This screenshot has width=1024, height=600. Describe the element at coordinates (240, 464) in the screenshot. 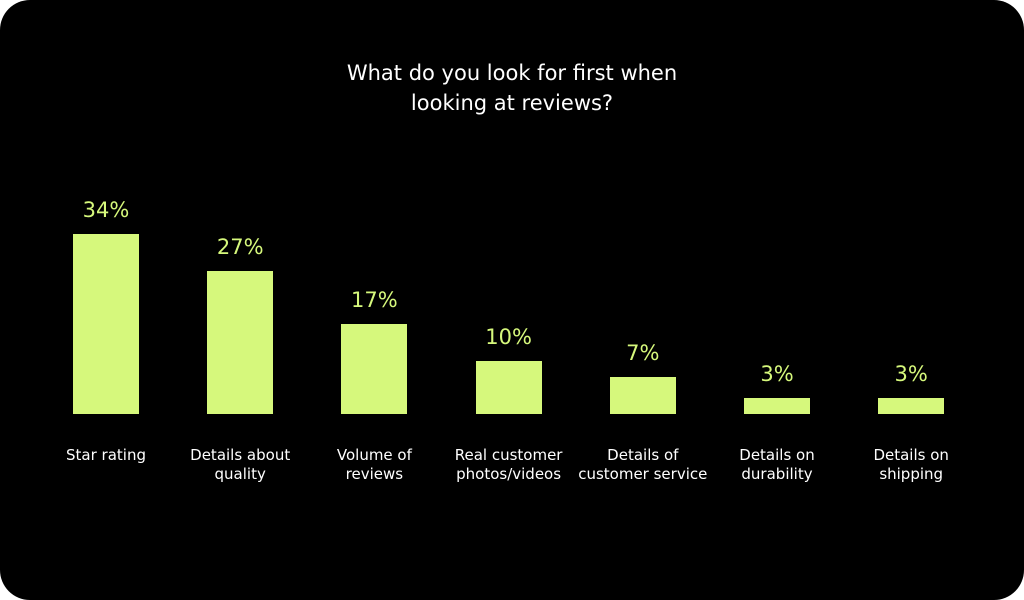

I see `x-tick-label: Details about quality` at that location.